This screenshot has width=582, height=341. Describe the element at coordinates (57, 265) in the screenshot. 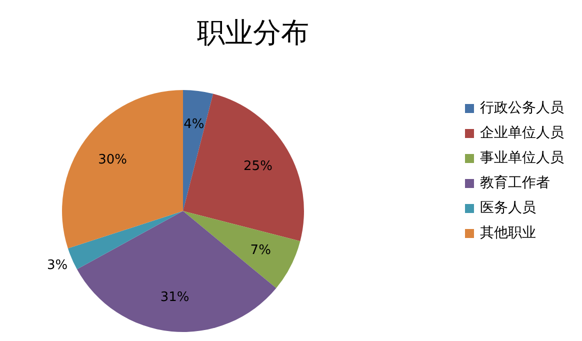

I see `data-label: 3%` at that location.